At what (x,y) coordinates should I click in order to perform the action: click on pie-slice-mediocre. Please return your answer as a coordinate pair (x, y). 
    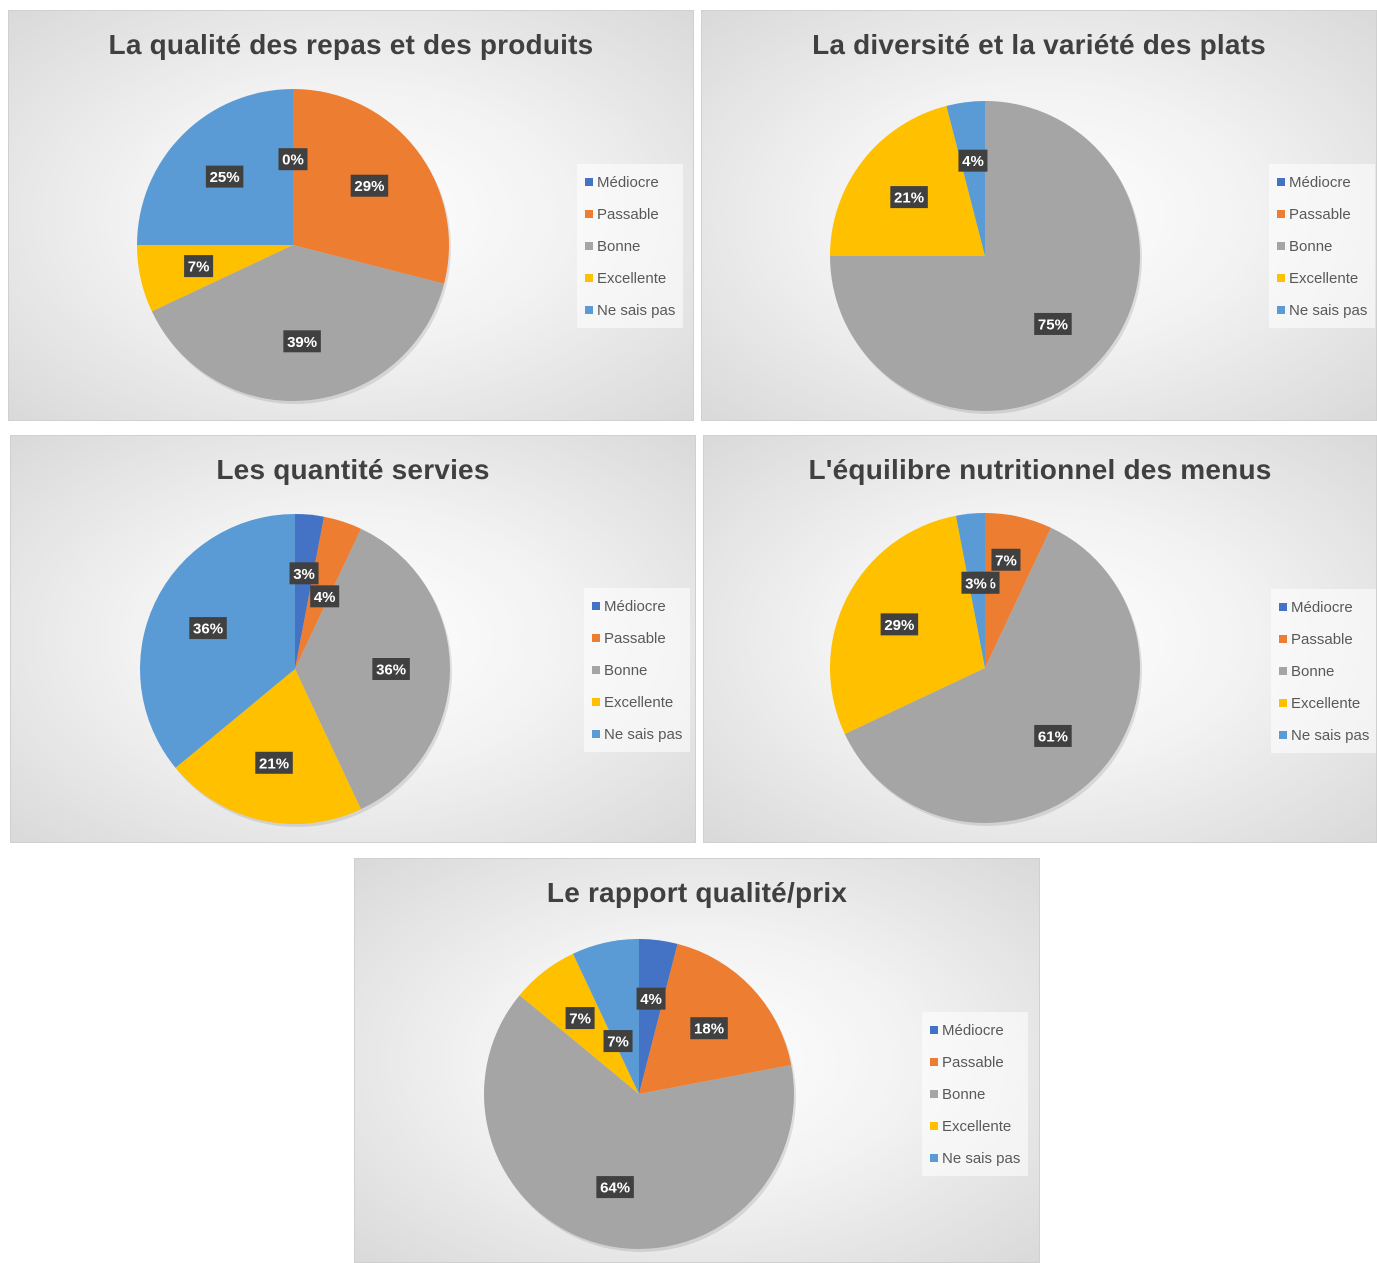
    Looking at the image, I should click on (310, 591).